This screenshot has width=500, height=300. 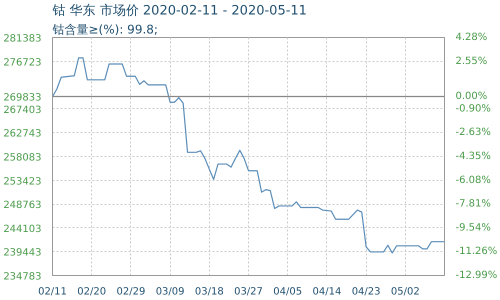 I want to click on y-tick-label: 253423, so click(x=22, y=182).